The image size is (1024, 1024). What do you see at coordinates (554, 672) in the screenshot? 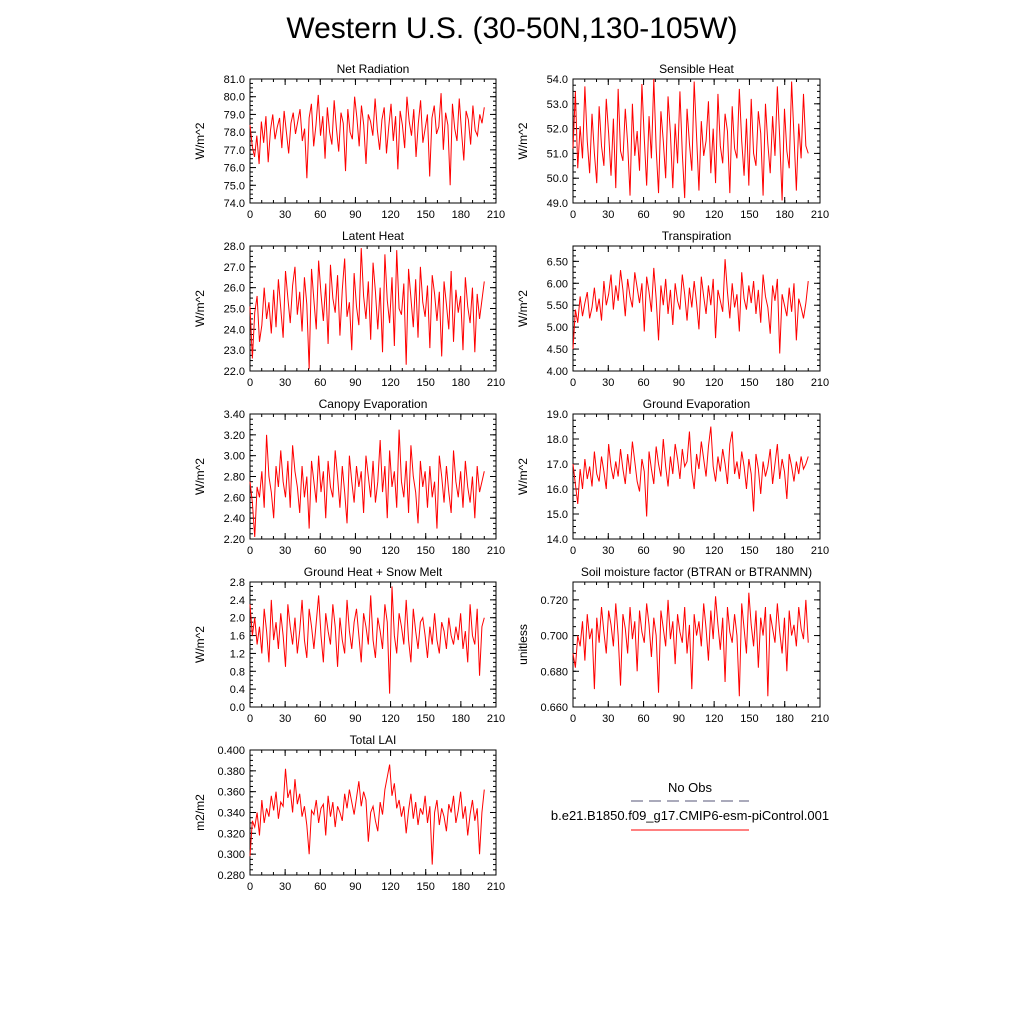
I see `y-tick-label: 0.680` at bounding box center [554, 672].